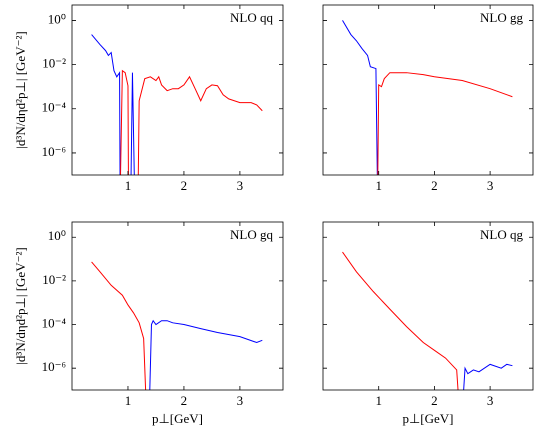 This screenshot has width=539, height=433. What do you see at coordinates (251, 234) in the screenshot?
I see `panel-title: NLO gq` at bounding box center [251, 234].